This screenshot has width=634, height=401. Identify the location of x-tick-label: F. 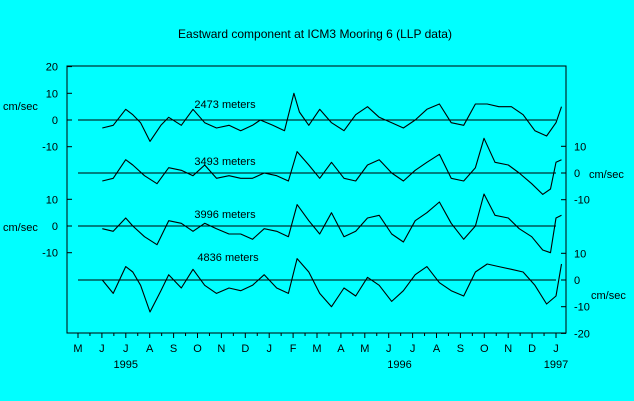
(293, 349).